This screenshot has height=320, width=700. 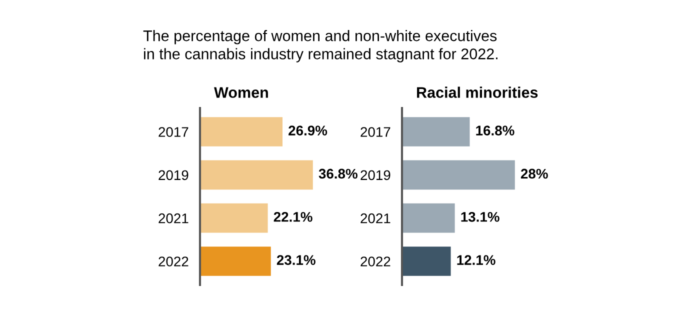 I want to click on data-label: 36.8%, so click(x=338, y=173).